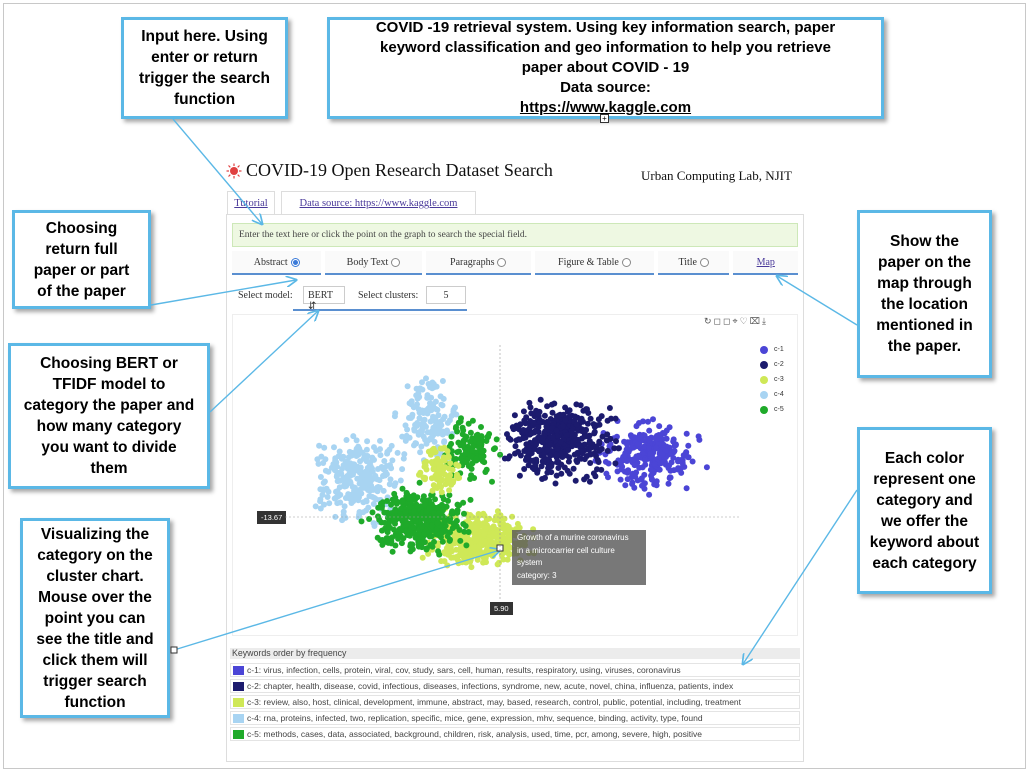 Image resolution: width=1029 pixels, height=772 pixels. I want to click on callout-line: trigger the search, so click(204, 78).